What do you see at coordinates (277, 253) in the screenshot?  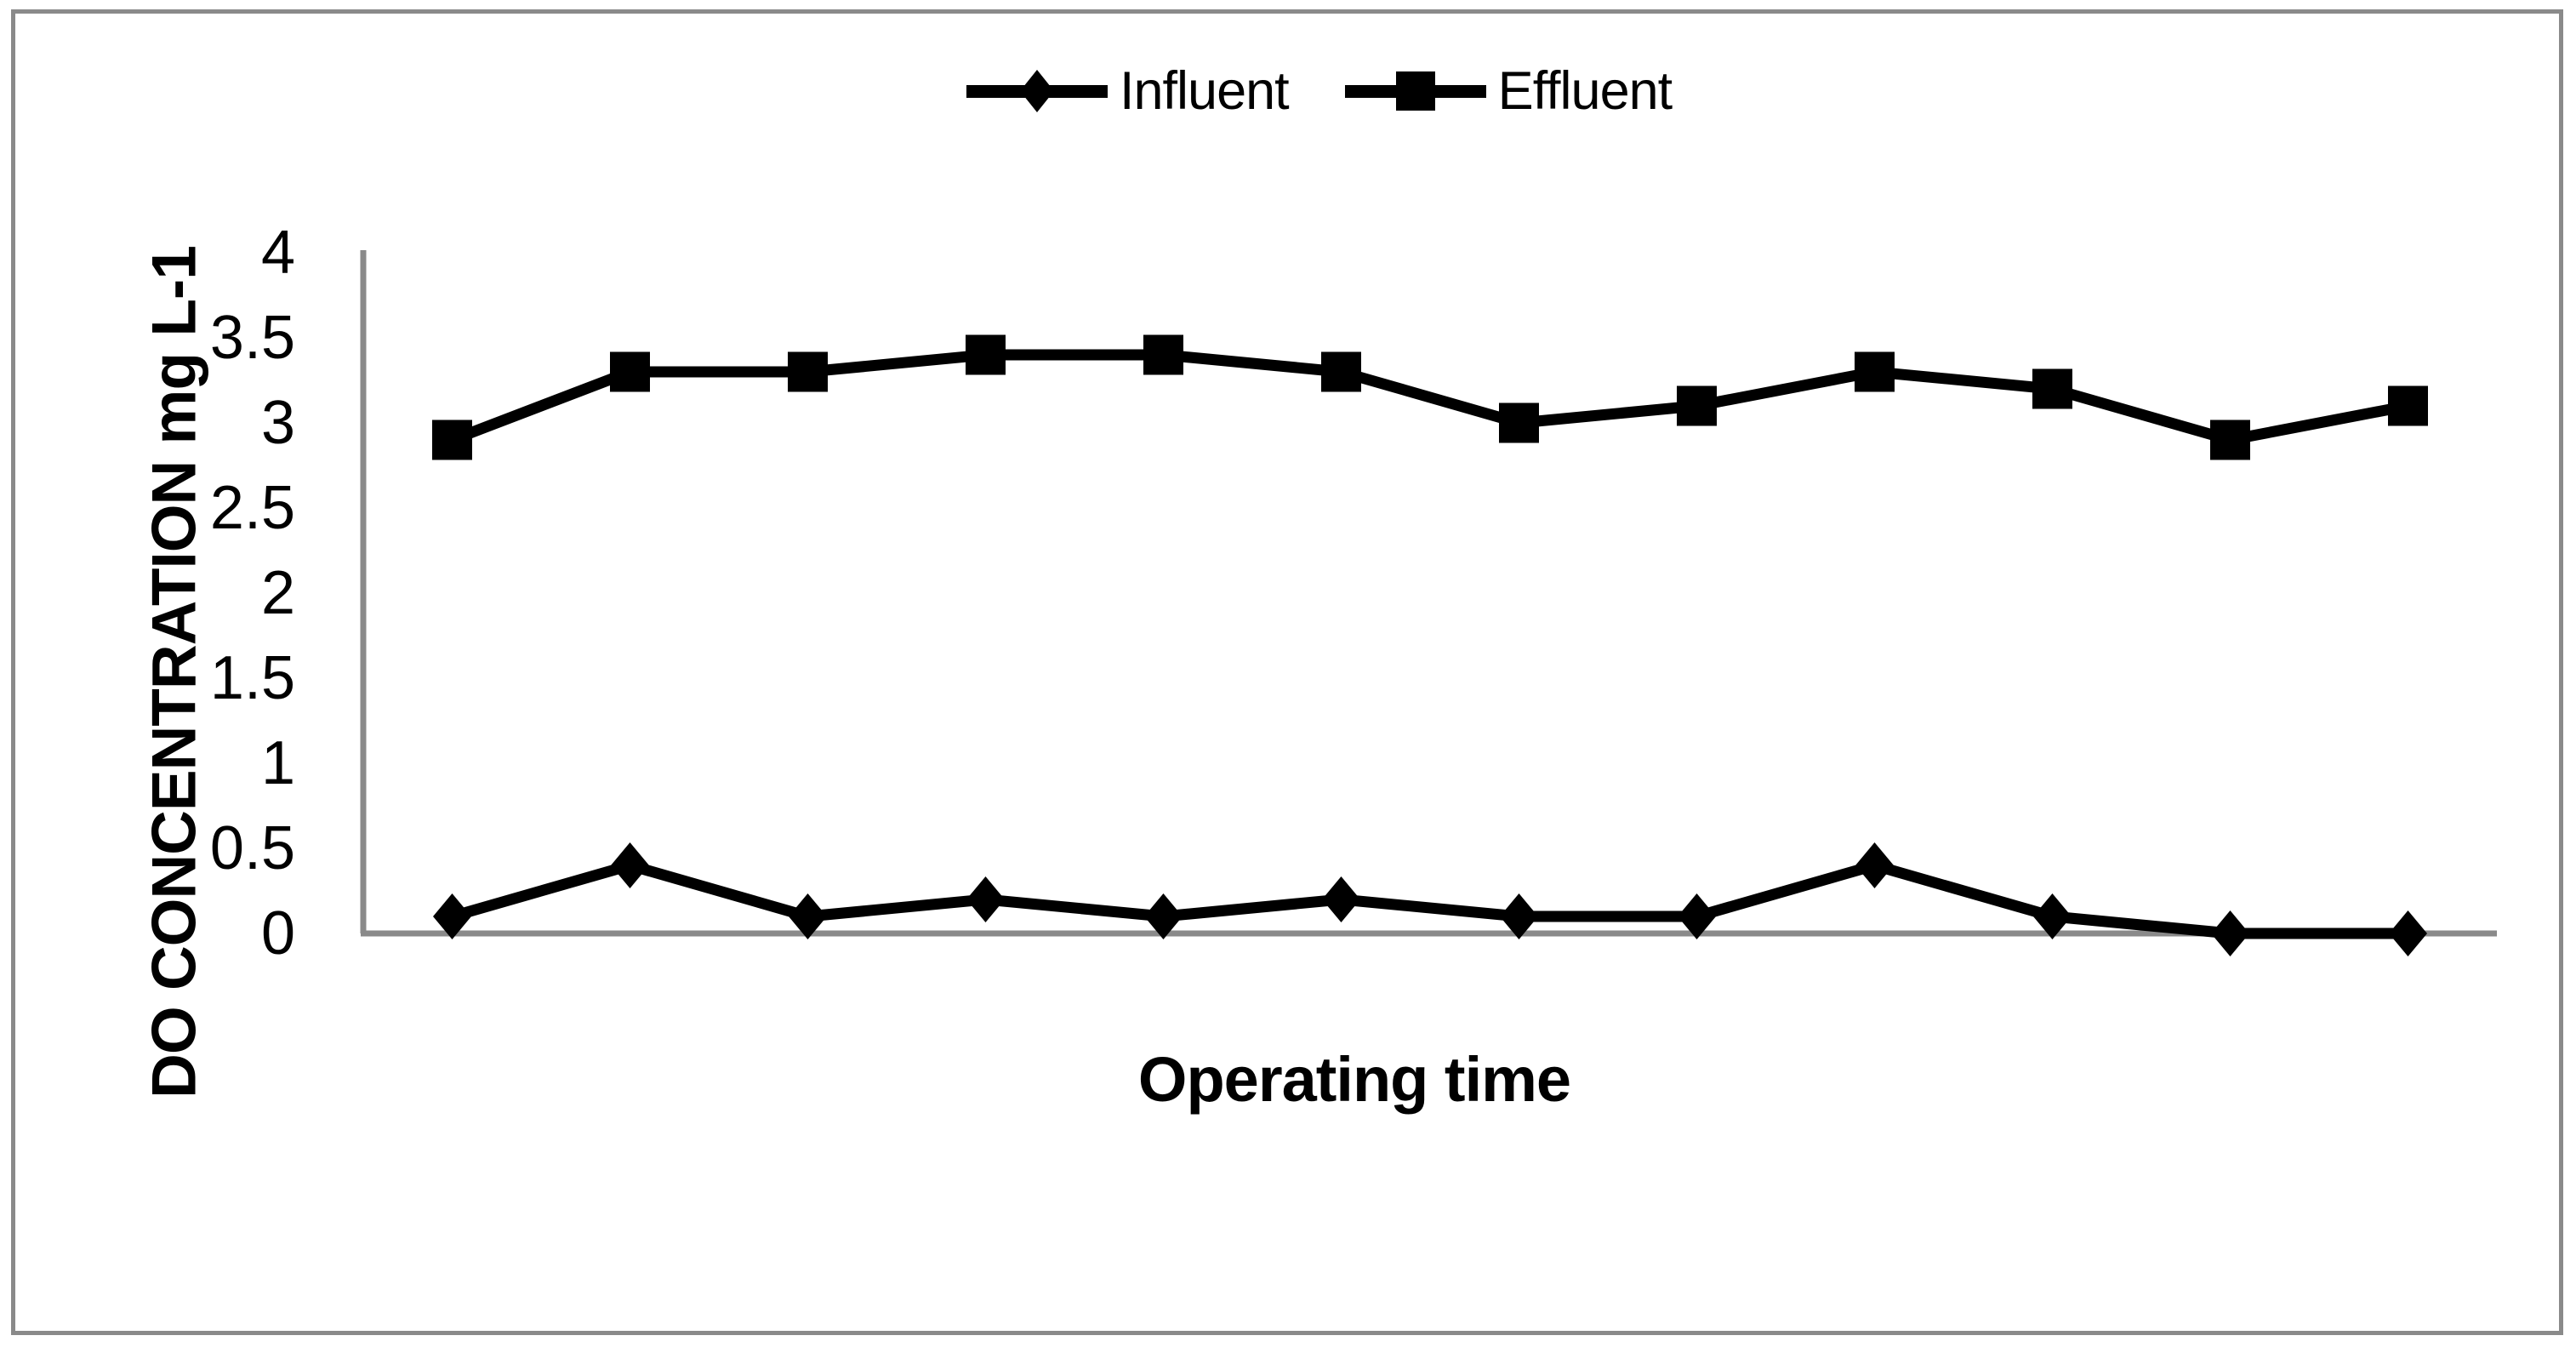 I see `y-axis-tick-label: 4` at bounding box center [277, 253].